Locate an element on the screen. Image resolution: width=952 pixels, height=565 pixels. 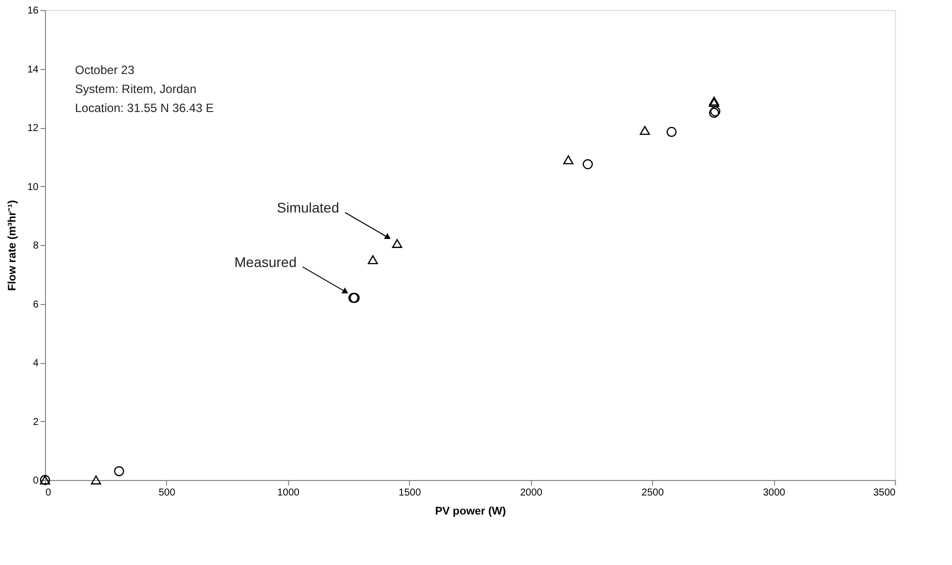
y-tick-label: 4 is located at coordinates (35, 363).